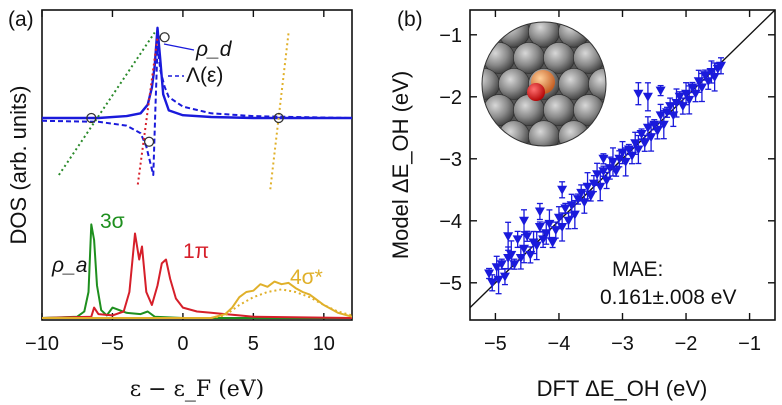  What do you see at coordinates (21, 19) in the screenshot?
I see `panel-a-label: (a)` at bounding box center [21, 19].